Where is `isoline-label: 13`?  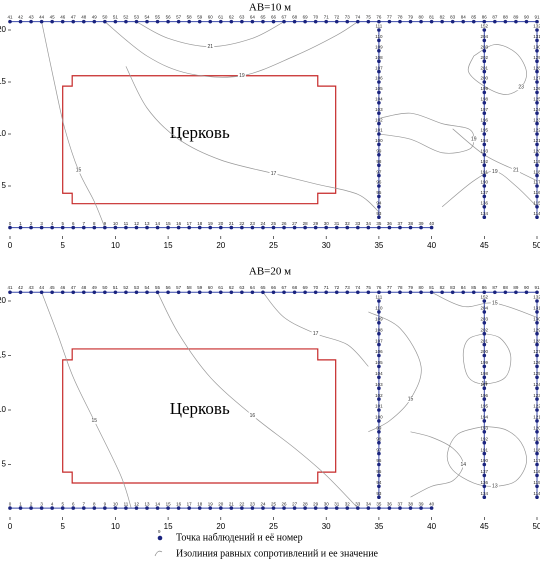
isoline-label: 13 is located at coordinates (495, 487).